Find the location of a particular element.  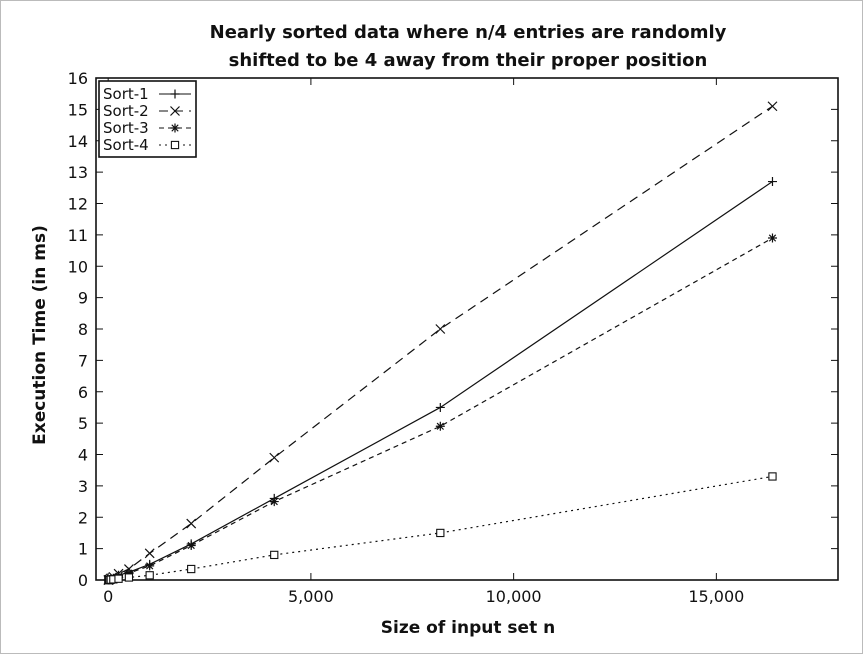

y-tick-label: 8 is located at coordinates (83, 329).